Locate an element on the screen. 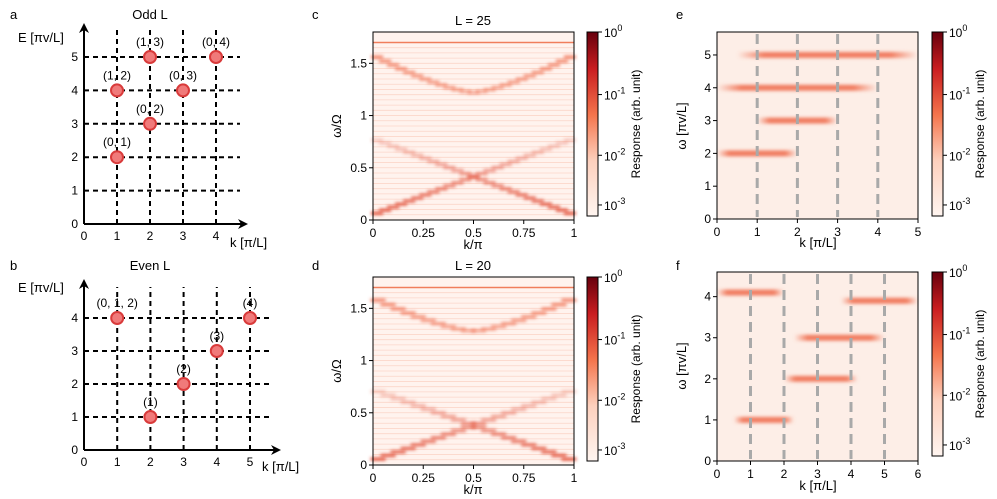 This screenshot has height=499, width=997. panel-a-title: Odd L is located at coordinates (149, 14).